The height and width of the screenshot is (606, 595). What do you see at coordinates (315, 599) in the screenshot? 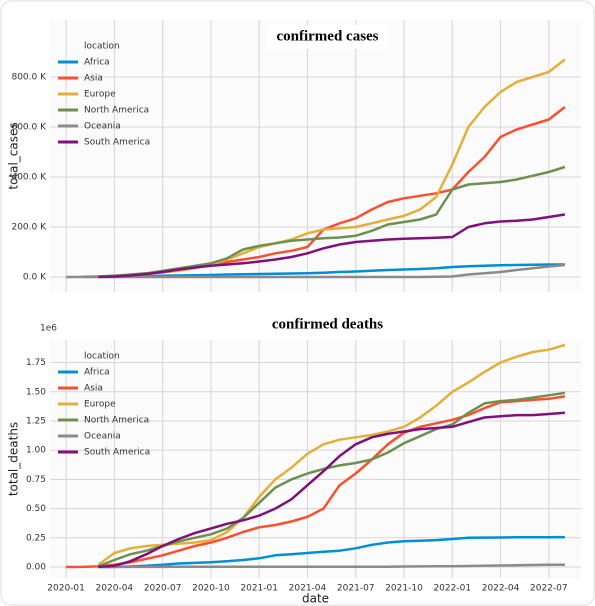
I see `x-axis-label: date` at bounding box center [315, 599].